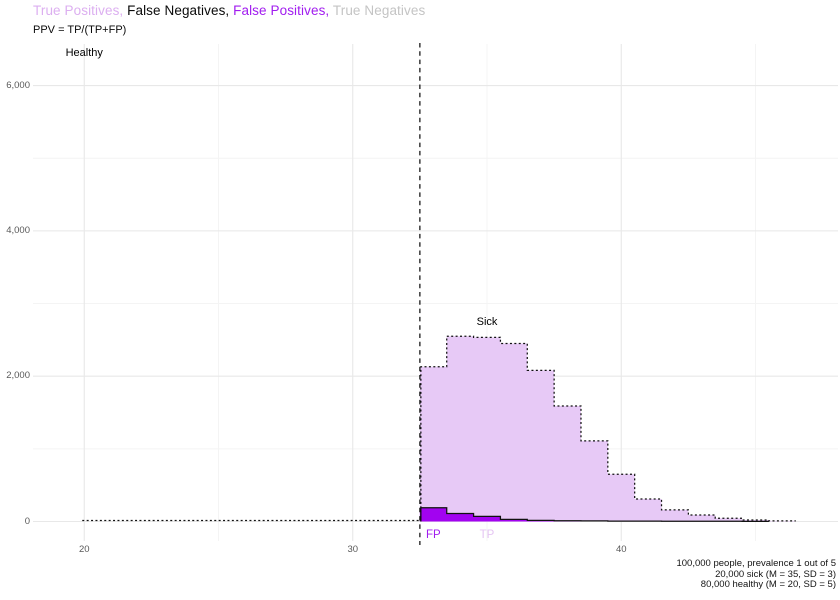 The image size is (840, 600). What do you see at coordinates (176, 10) in the screenshot?
I see `title-segment: False Negatives,` at bounding box center [176, 10].